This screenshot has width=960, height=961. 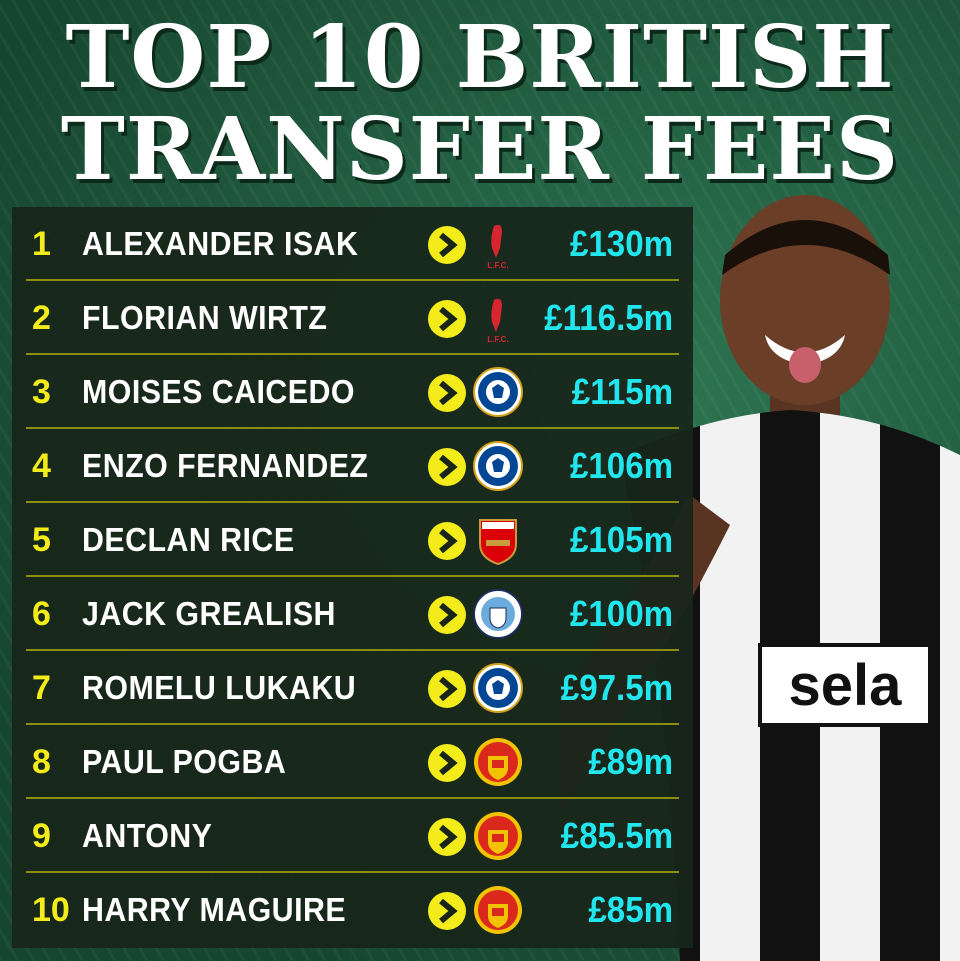 I want to click on table-row: 3 MOISES CAICEDO £115m, so click(x=352, y=392).